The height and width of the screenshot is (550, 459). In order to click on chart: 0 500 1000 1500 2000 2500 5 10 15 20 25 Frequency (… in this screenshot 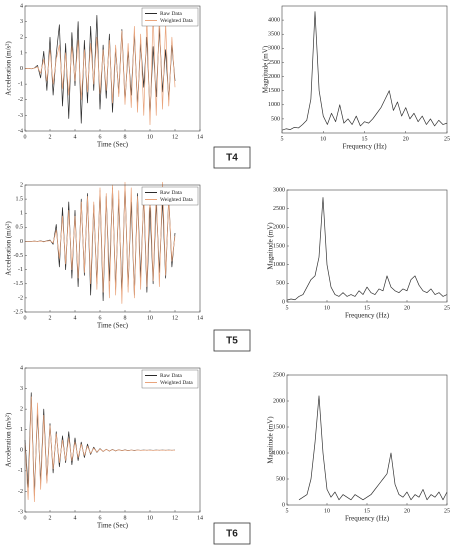, I will do `click(358, 447)`.